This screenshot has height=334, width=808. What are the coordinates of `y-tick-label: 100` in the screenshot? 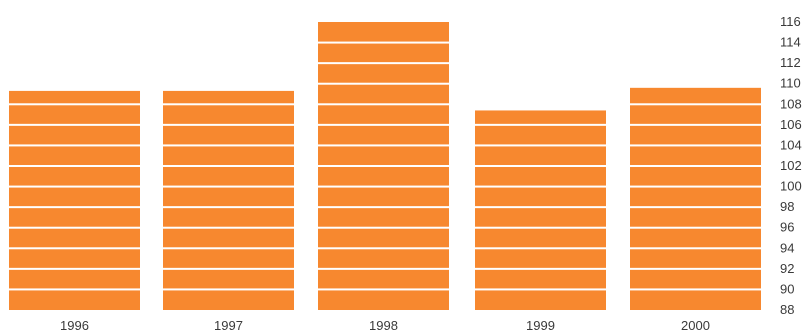 It's located at (791, 186).